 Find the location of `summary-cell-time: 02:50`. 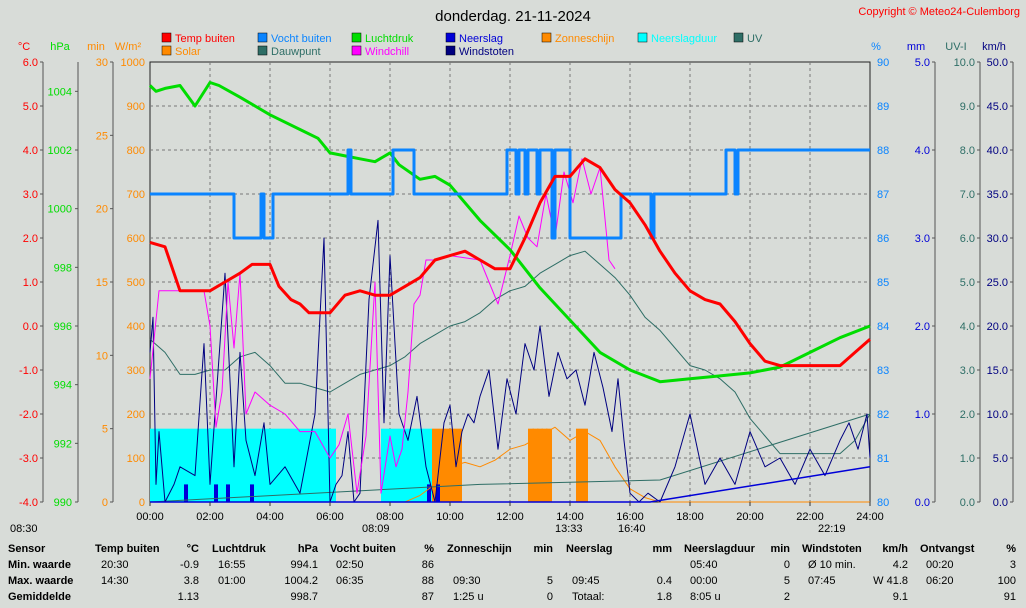

summary-cell-time: 02:50 is located at coordinates (350, 565).